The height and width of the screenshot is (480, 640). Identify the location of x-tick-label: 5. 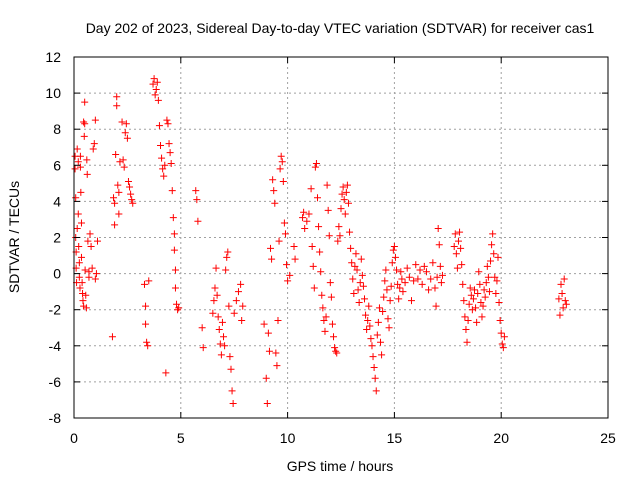
(181, 438).